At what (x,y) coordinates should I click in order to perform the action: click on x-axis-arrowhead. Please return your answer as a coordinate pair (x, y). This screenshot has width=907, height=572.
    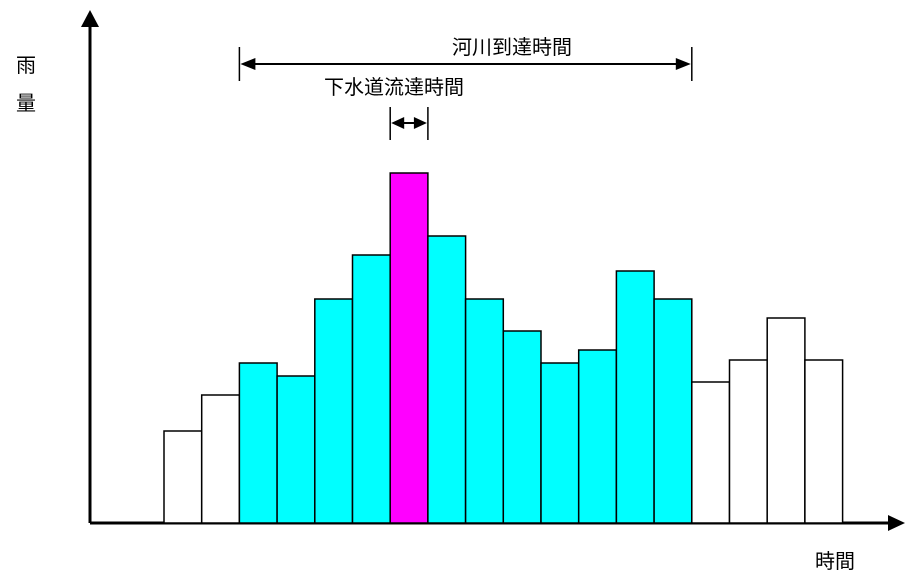
    Looking at the image, I should click on (896, 523).